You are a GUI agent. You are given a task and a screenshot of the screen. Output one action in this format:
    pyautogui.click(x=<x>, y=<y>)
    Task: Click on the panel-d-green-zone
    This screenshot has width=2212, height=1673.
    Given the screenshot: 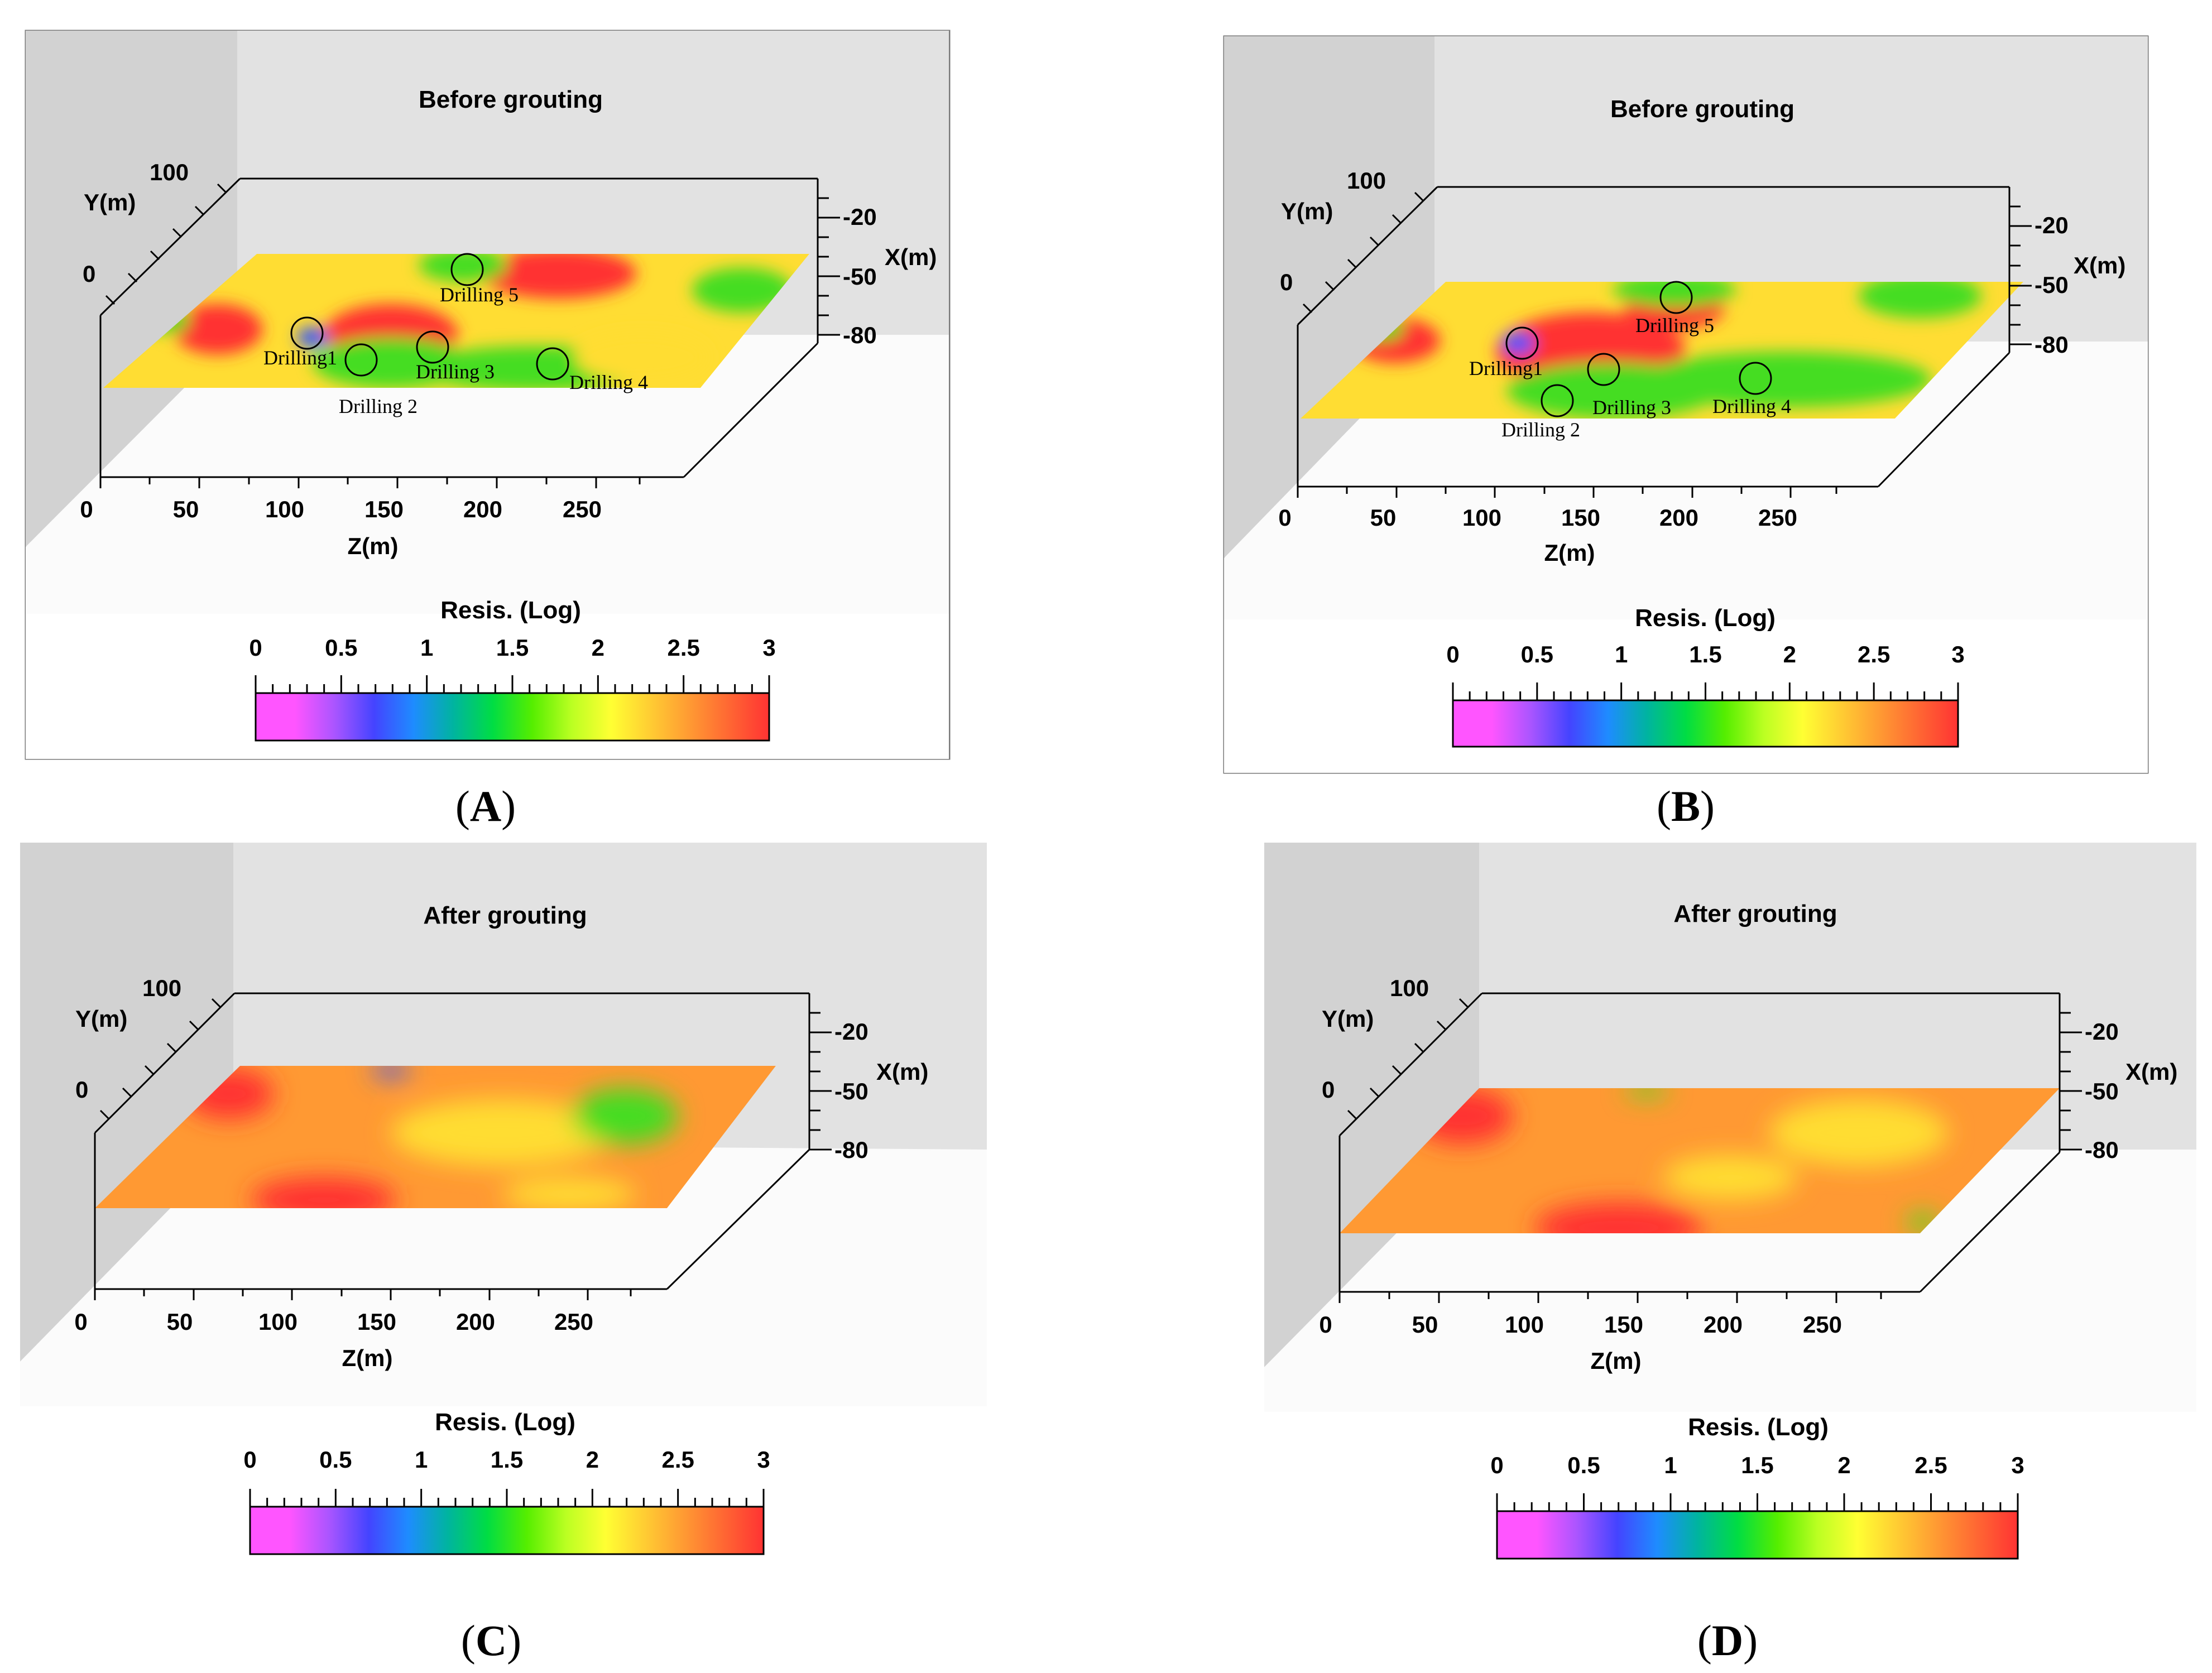 What is the action you would take?
    pyautogui.click(x=1647, y=1092)
    